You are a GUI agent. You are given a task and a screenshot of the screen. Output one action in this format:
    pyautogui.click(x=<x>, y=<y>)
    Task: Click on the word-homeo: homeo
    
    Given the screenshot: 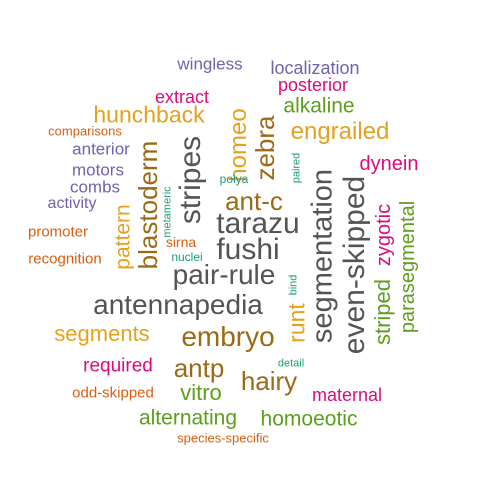 What is the action you would take?
    pyautogui.click(x=238, y=145)
    